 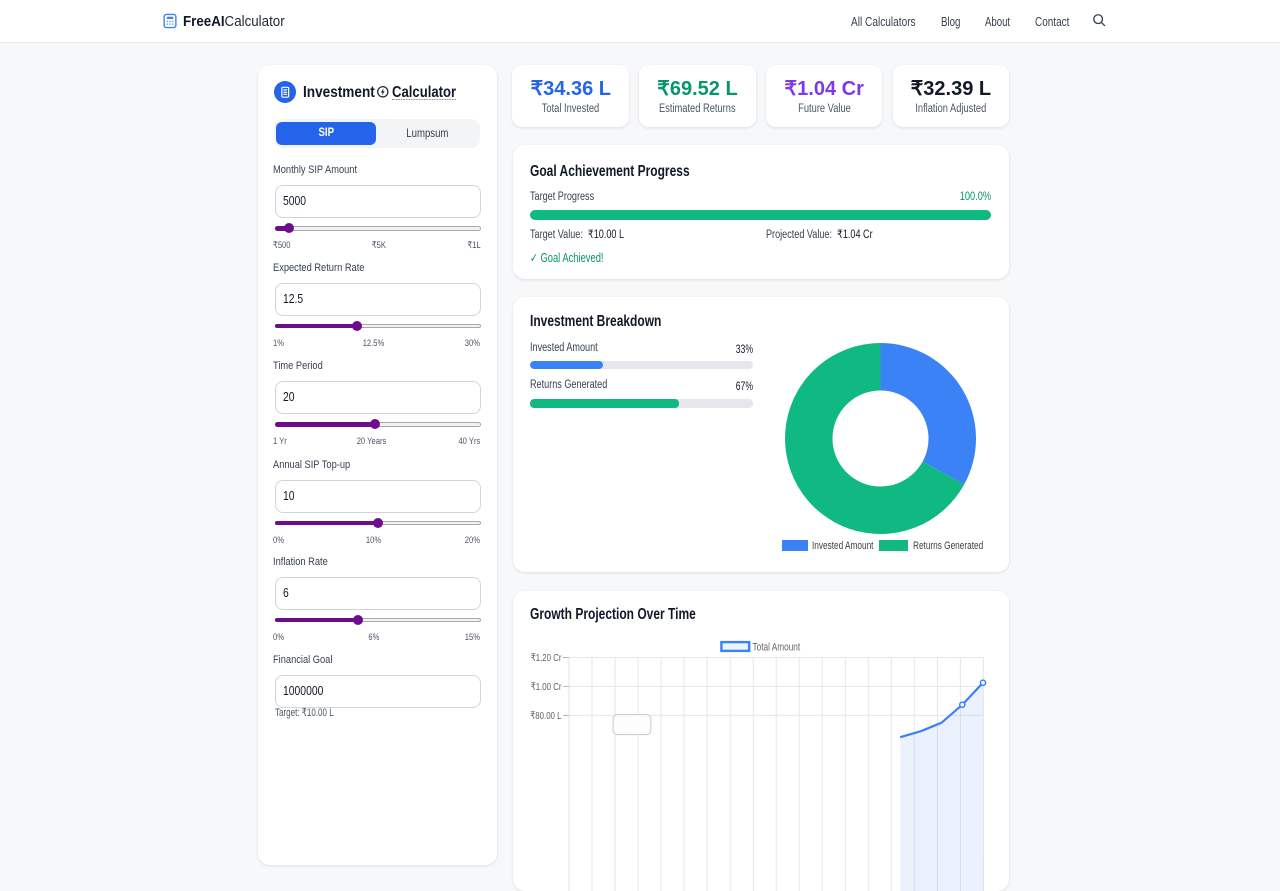 I want to click on svg-text: Total Amount, so click(x=776, y=647).